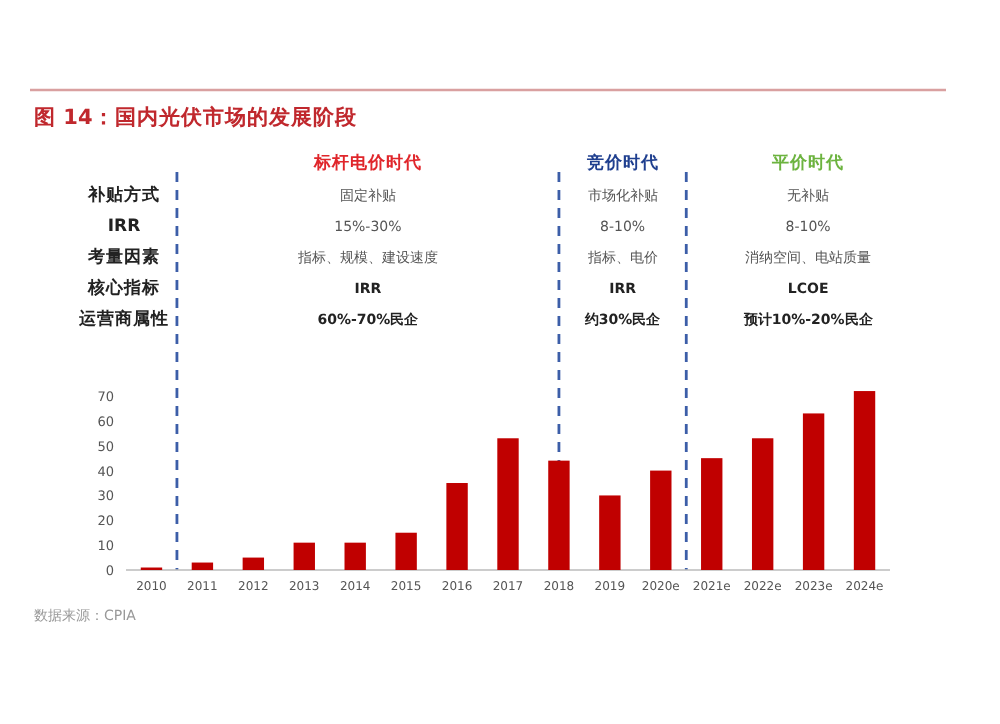 The width and height of the screenshot is (1000, 724). I want to click on chart-title: 图 14：国内光伏市场的发展阶段, so click(196, 117).